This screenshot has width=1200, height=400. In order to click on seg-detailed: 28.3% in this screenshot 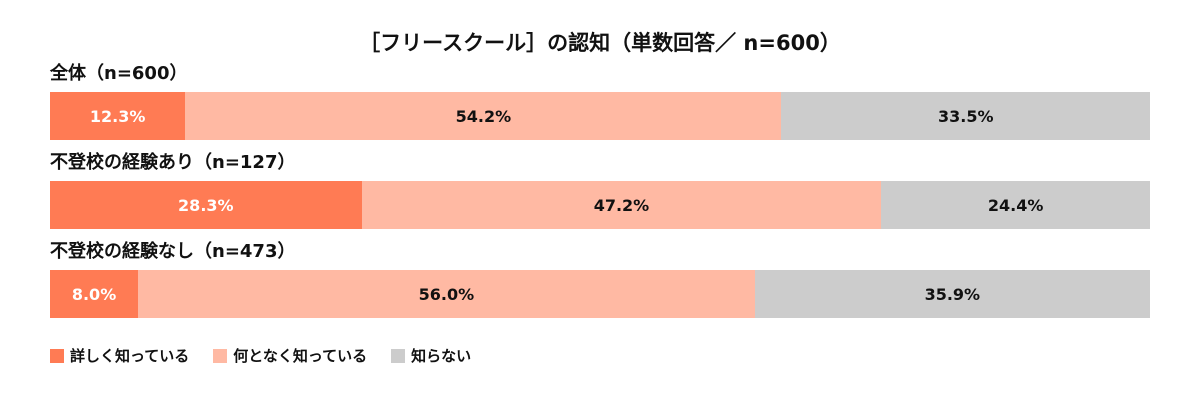, I will do `click(206, 205)`.